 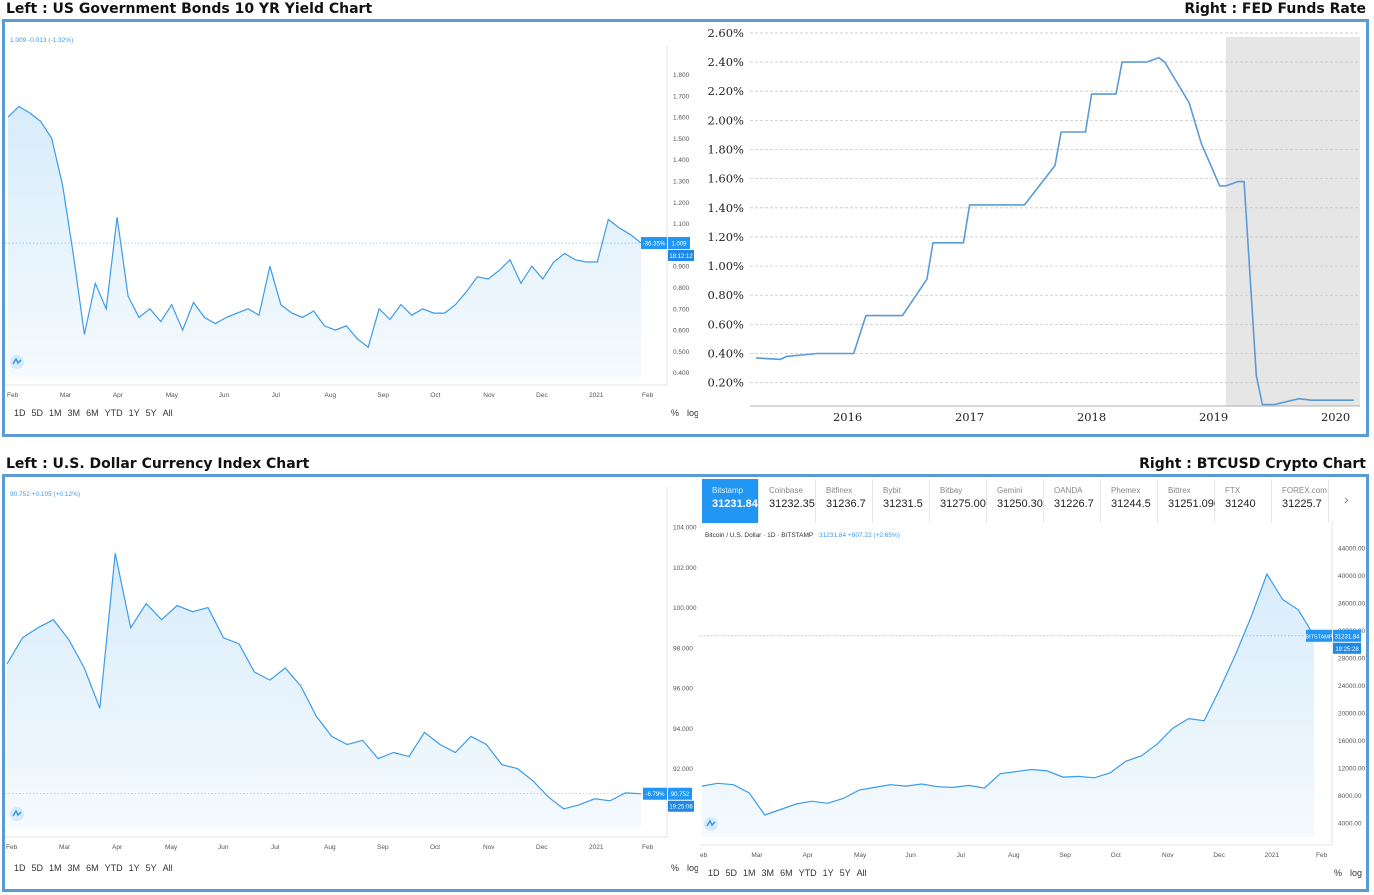 What do you see at coordinates (725, 179) in the screenshot?
I see `fed-ytick-label: 1.60%` at bounding box center [725, 179].